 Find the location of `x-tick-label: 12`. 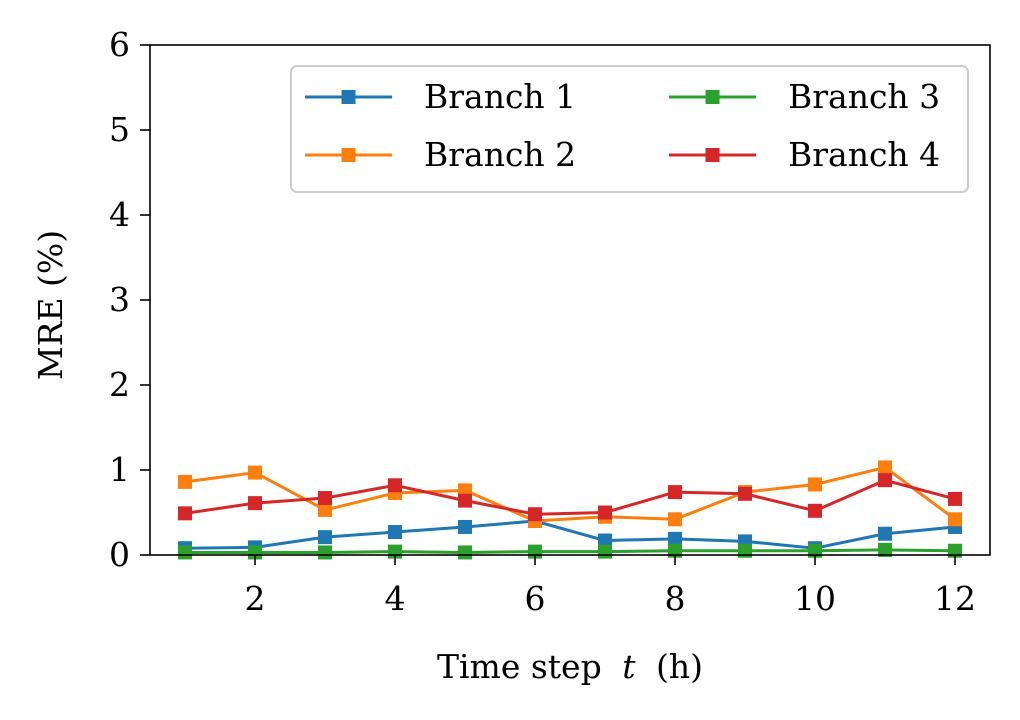

x-tick-label: 12 is located at coordinates (955, 598).